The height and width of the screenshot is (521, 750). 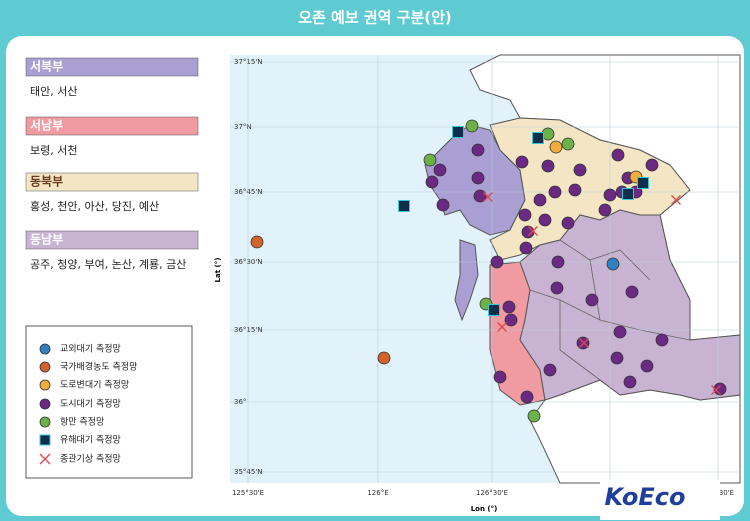 What do you see at coordinates (53, 150) in the screenshot?
I see `region-cities: 보령, 서천` at bounding box center [53, 150].